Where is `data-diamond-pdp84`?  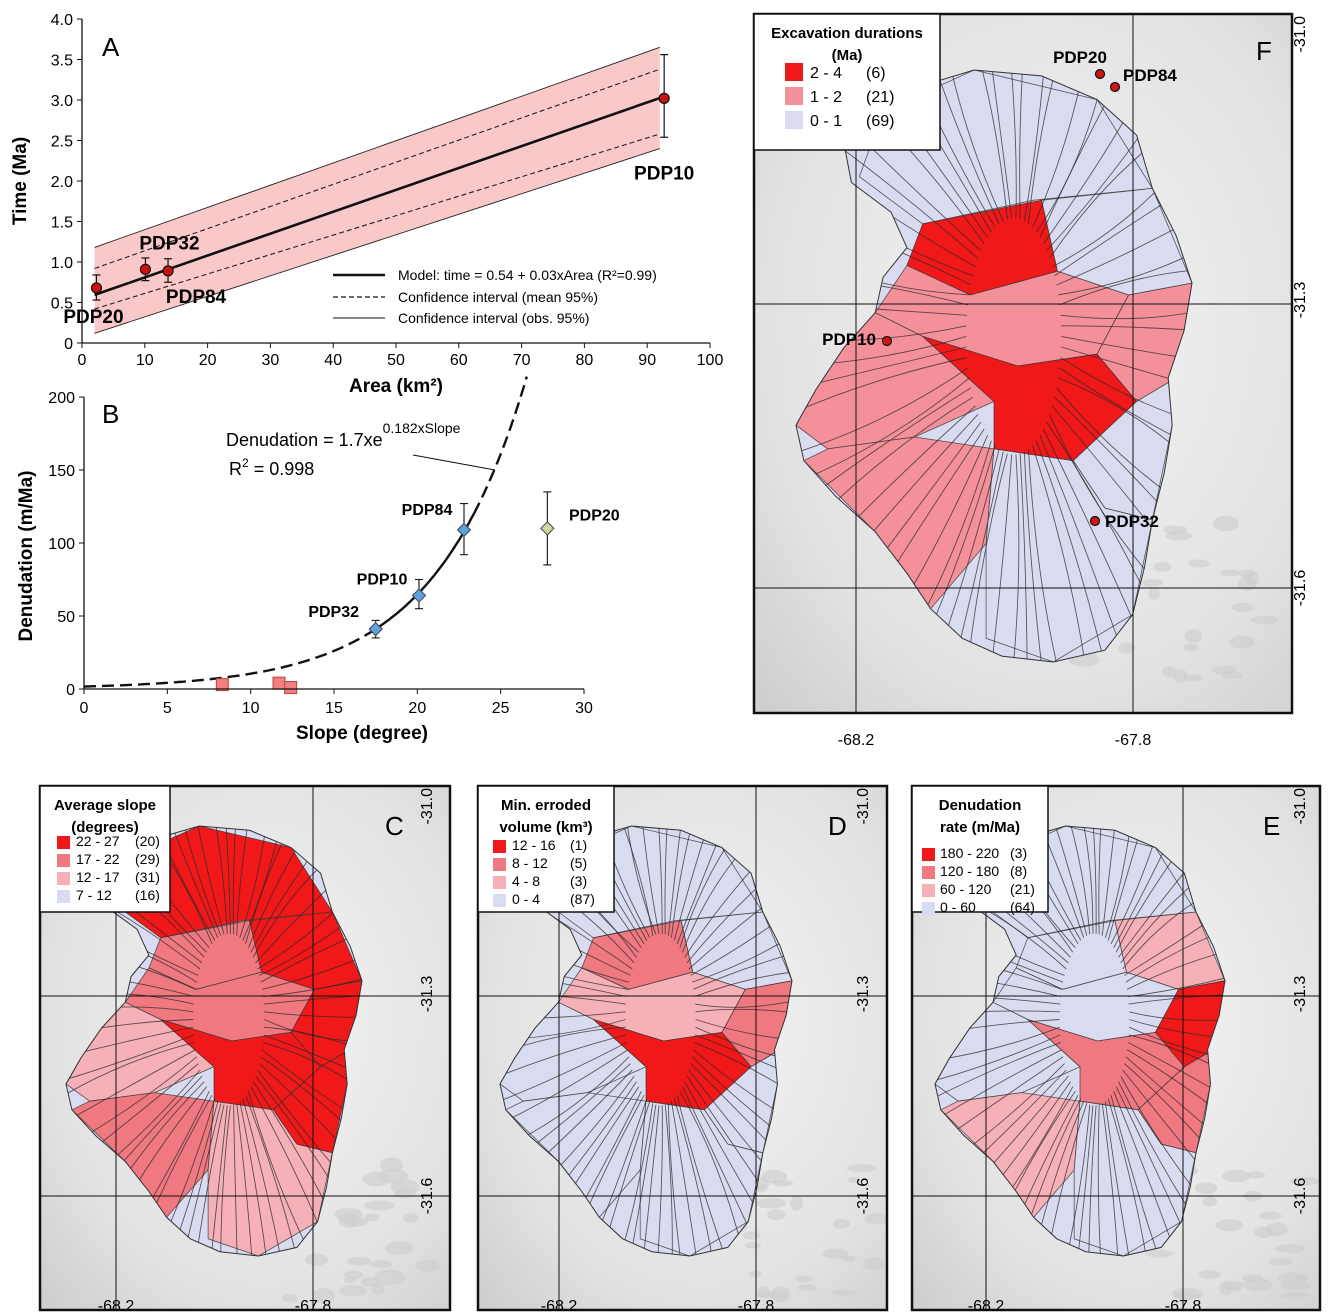
data-diamond-pdp84 is located at coordinates (464, 530).